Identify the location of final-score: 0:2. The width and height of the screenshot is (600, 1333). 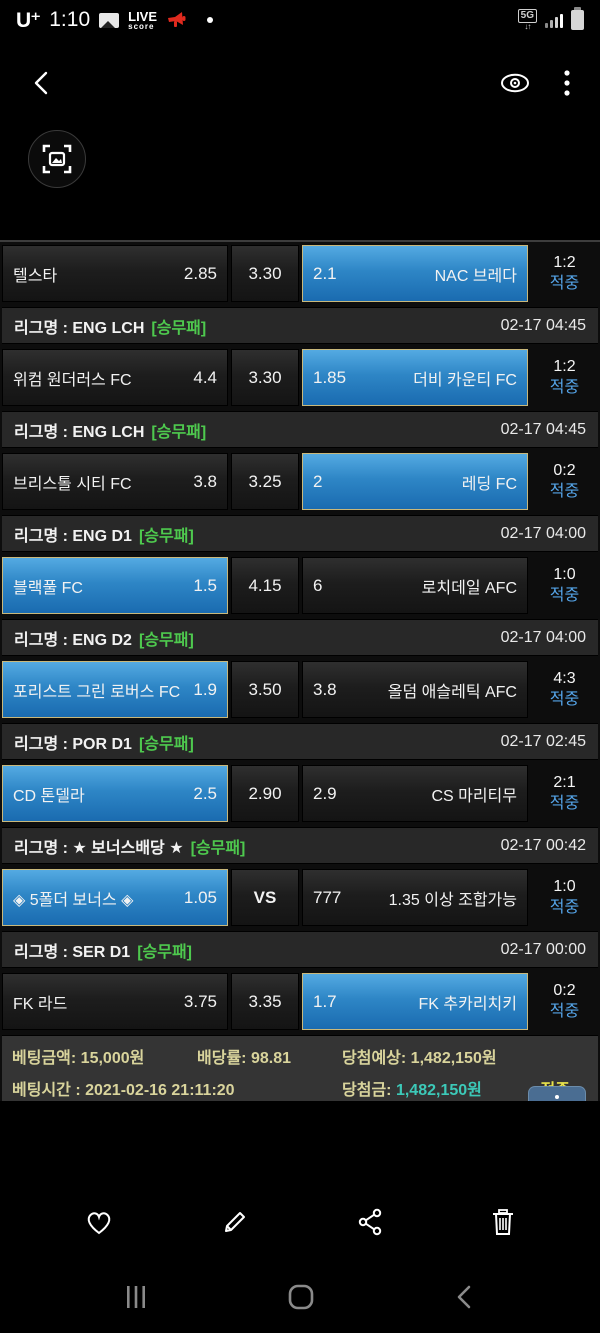
(564, 470).